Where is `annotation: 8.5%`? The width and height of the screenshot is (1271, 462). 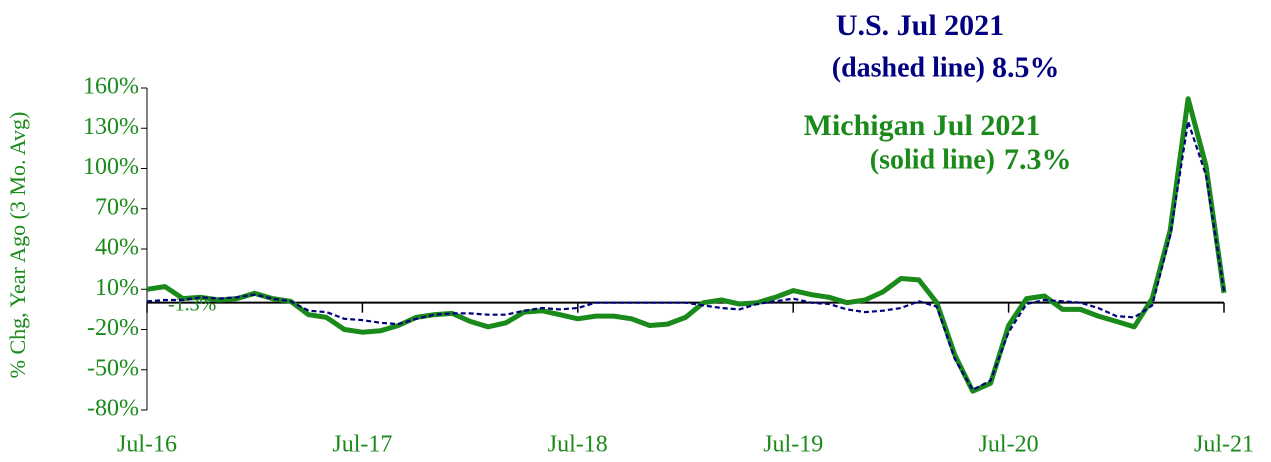
annotation: 8.5% is located at coordinates (1026, 67).